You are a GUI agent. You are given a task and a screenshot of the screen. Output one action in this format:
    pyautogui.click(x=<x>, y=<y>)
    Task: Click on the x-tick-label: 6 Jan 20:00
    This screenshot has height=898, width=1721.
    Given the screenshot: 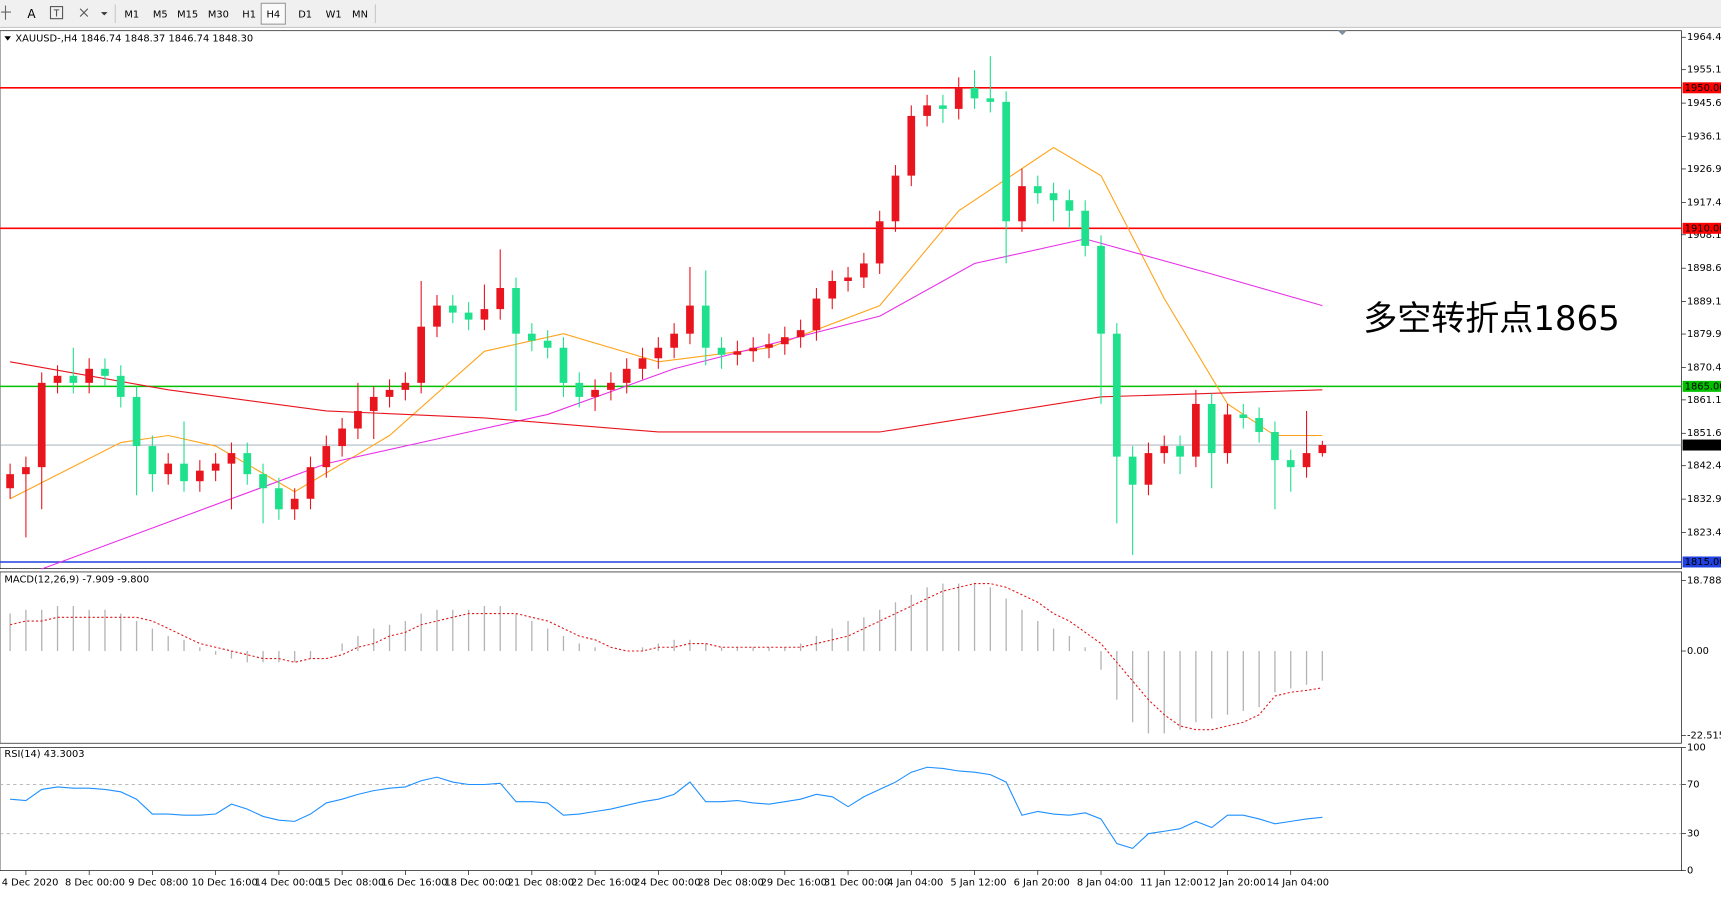 What is the action you would take?
    pyautogui.click(x=1042, y=883)
    